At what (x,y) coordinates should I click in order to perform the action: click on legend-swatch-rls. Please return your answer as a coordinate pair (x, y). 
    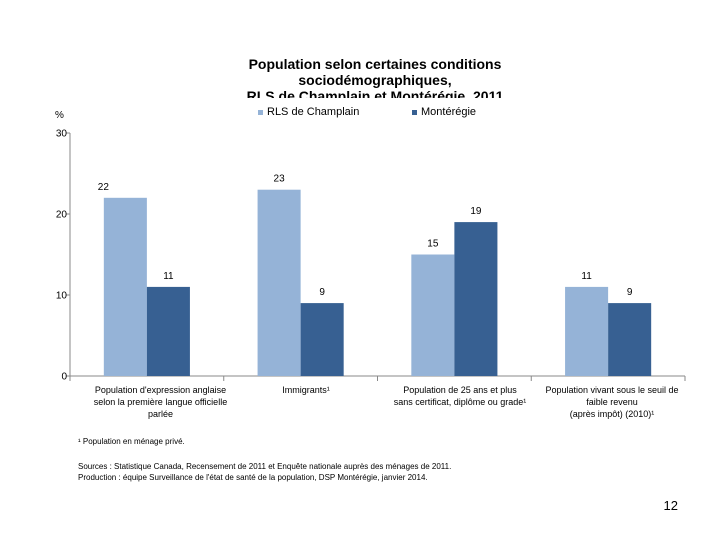
    Looking at the image, I should click on (260, 112).